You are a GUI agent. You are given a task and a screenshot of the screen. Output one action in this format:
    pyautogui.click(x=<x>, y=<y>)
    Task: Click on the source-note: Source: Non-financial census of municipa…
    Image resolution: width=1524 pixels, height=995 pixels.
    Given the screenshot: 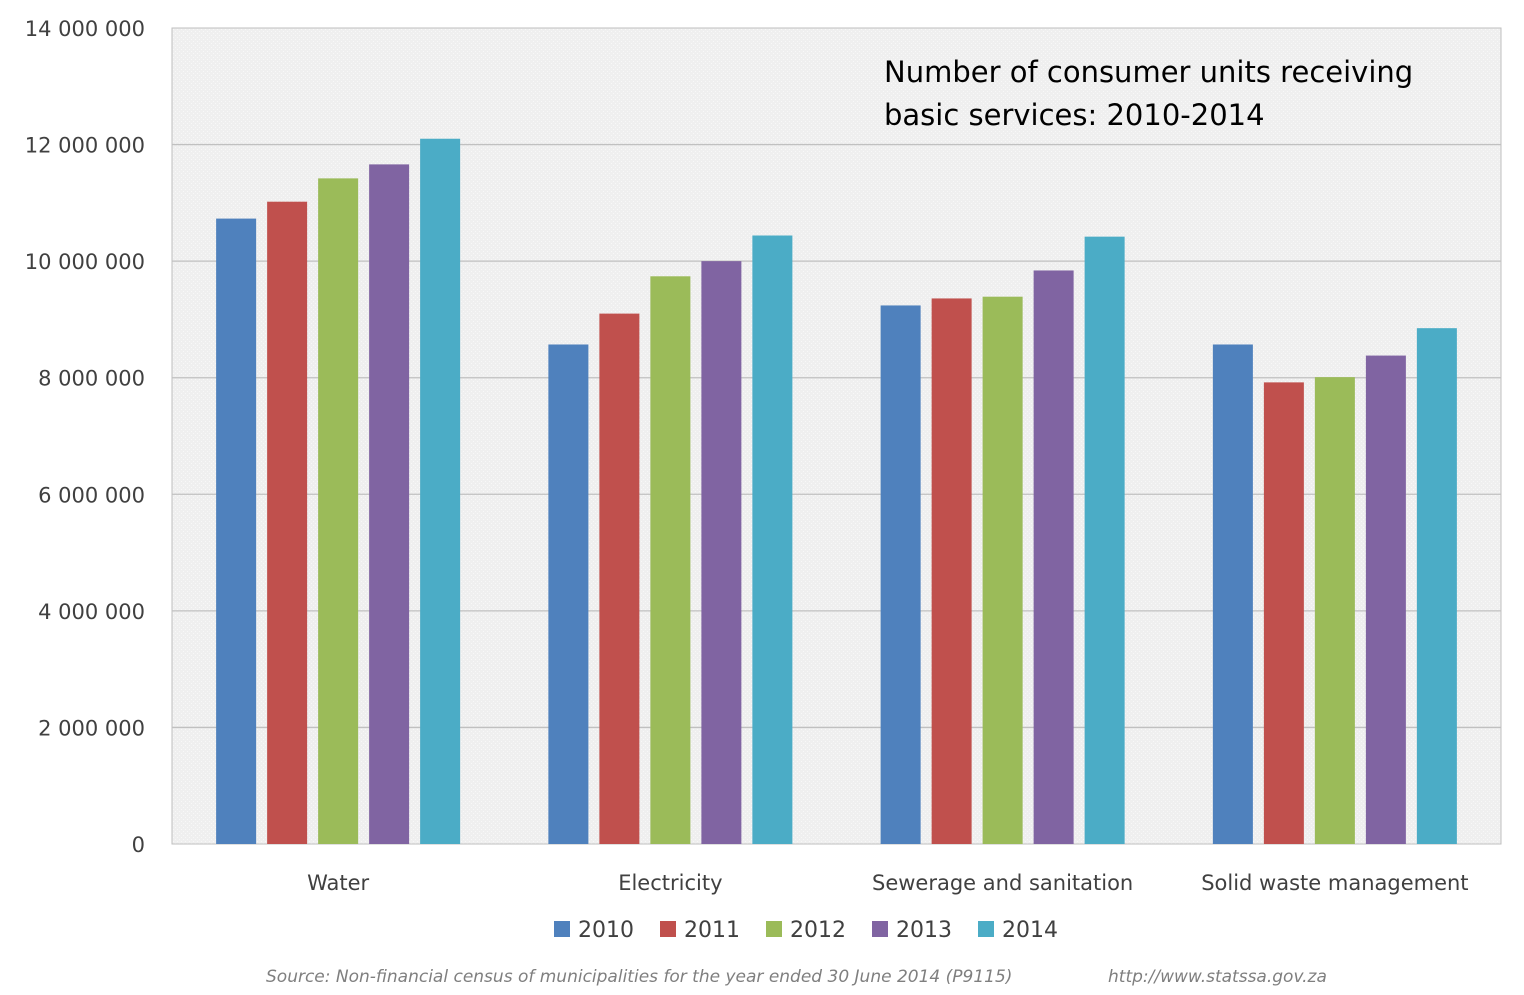 What is the action you would take?
    pyautogui.click(x=639, y=977)
    